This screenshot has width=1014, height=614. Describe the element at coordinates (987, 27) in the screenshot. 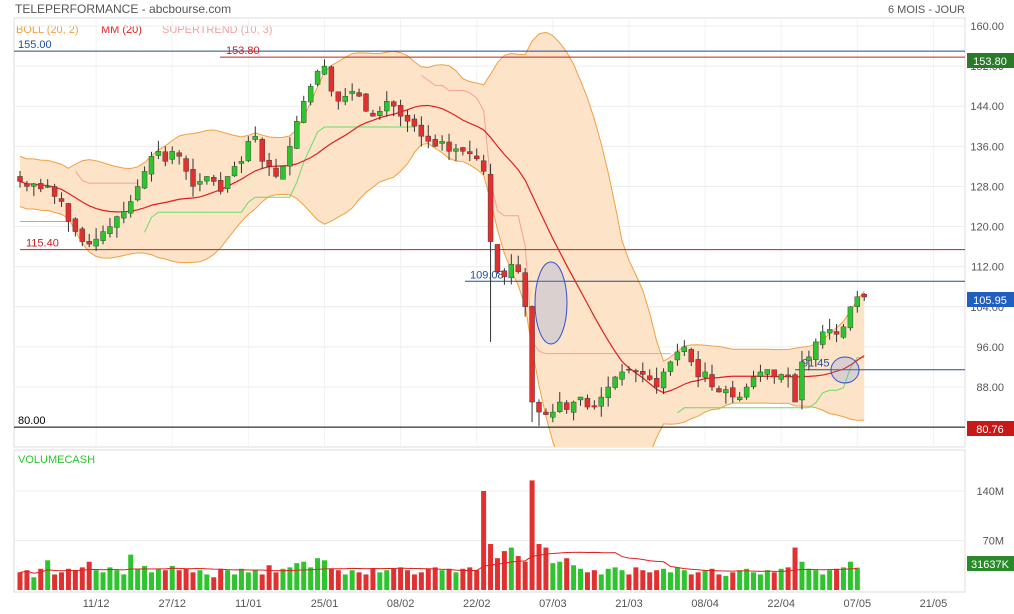

I see `price-tick-label: 160.00` at that location.